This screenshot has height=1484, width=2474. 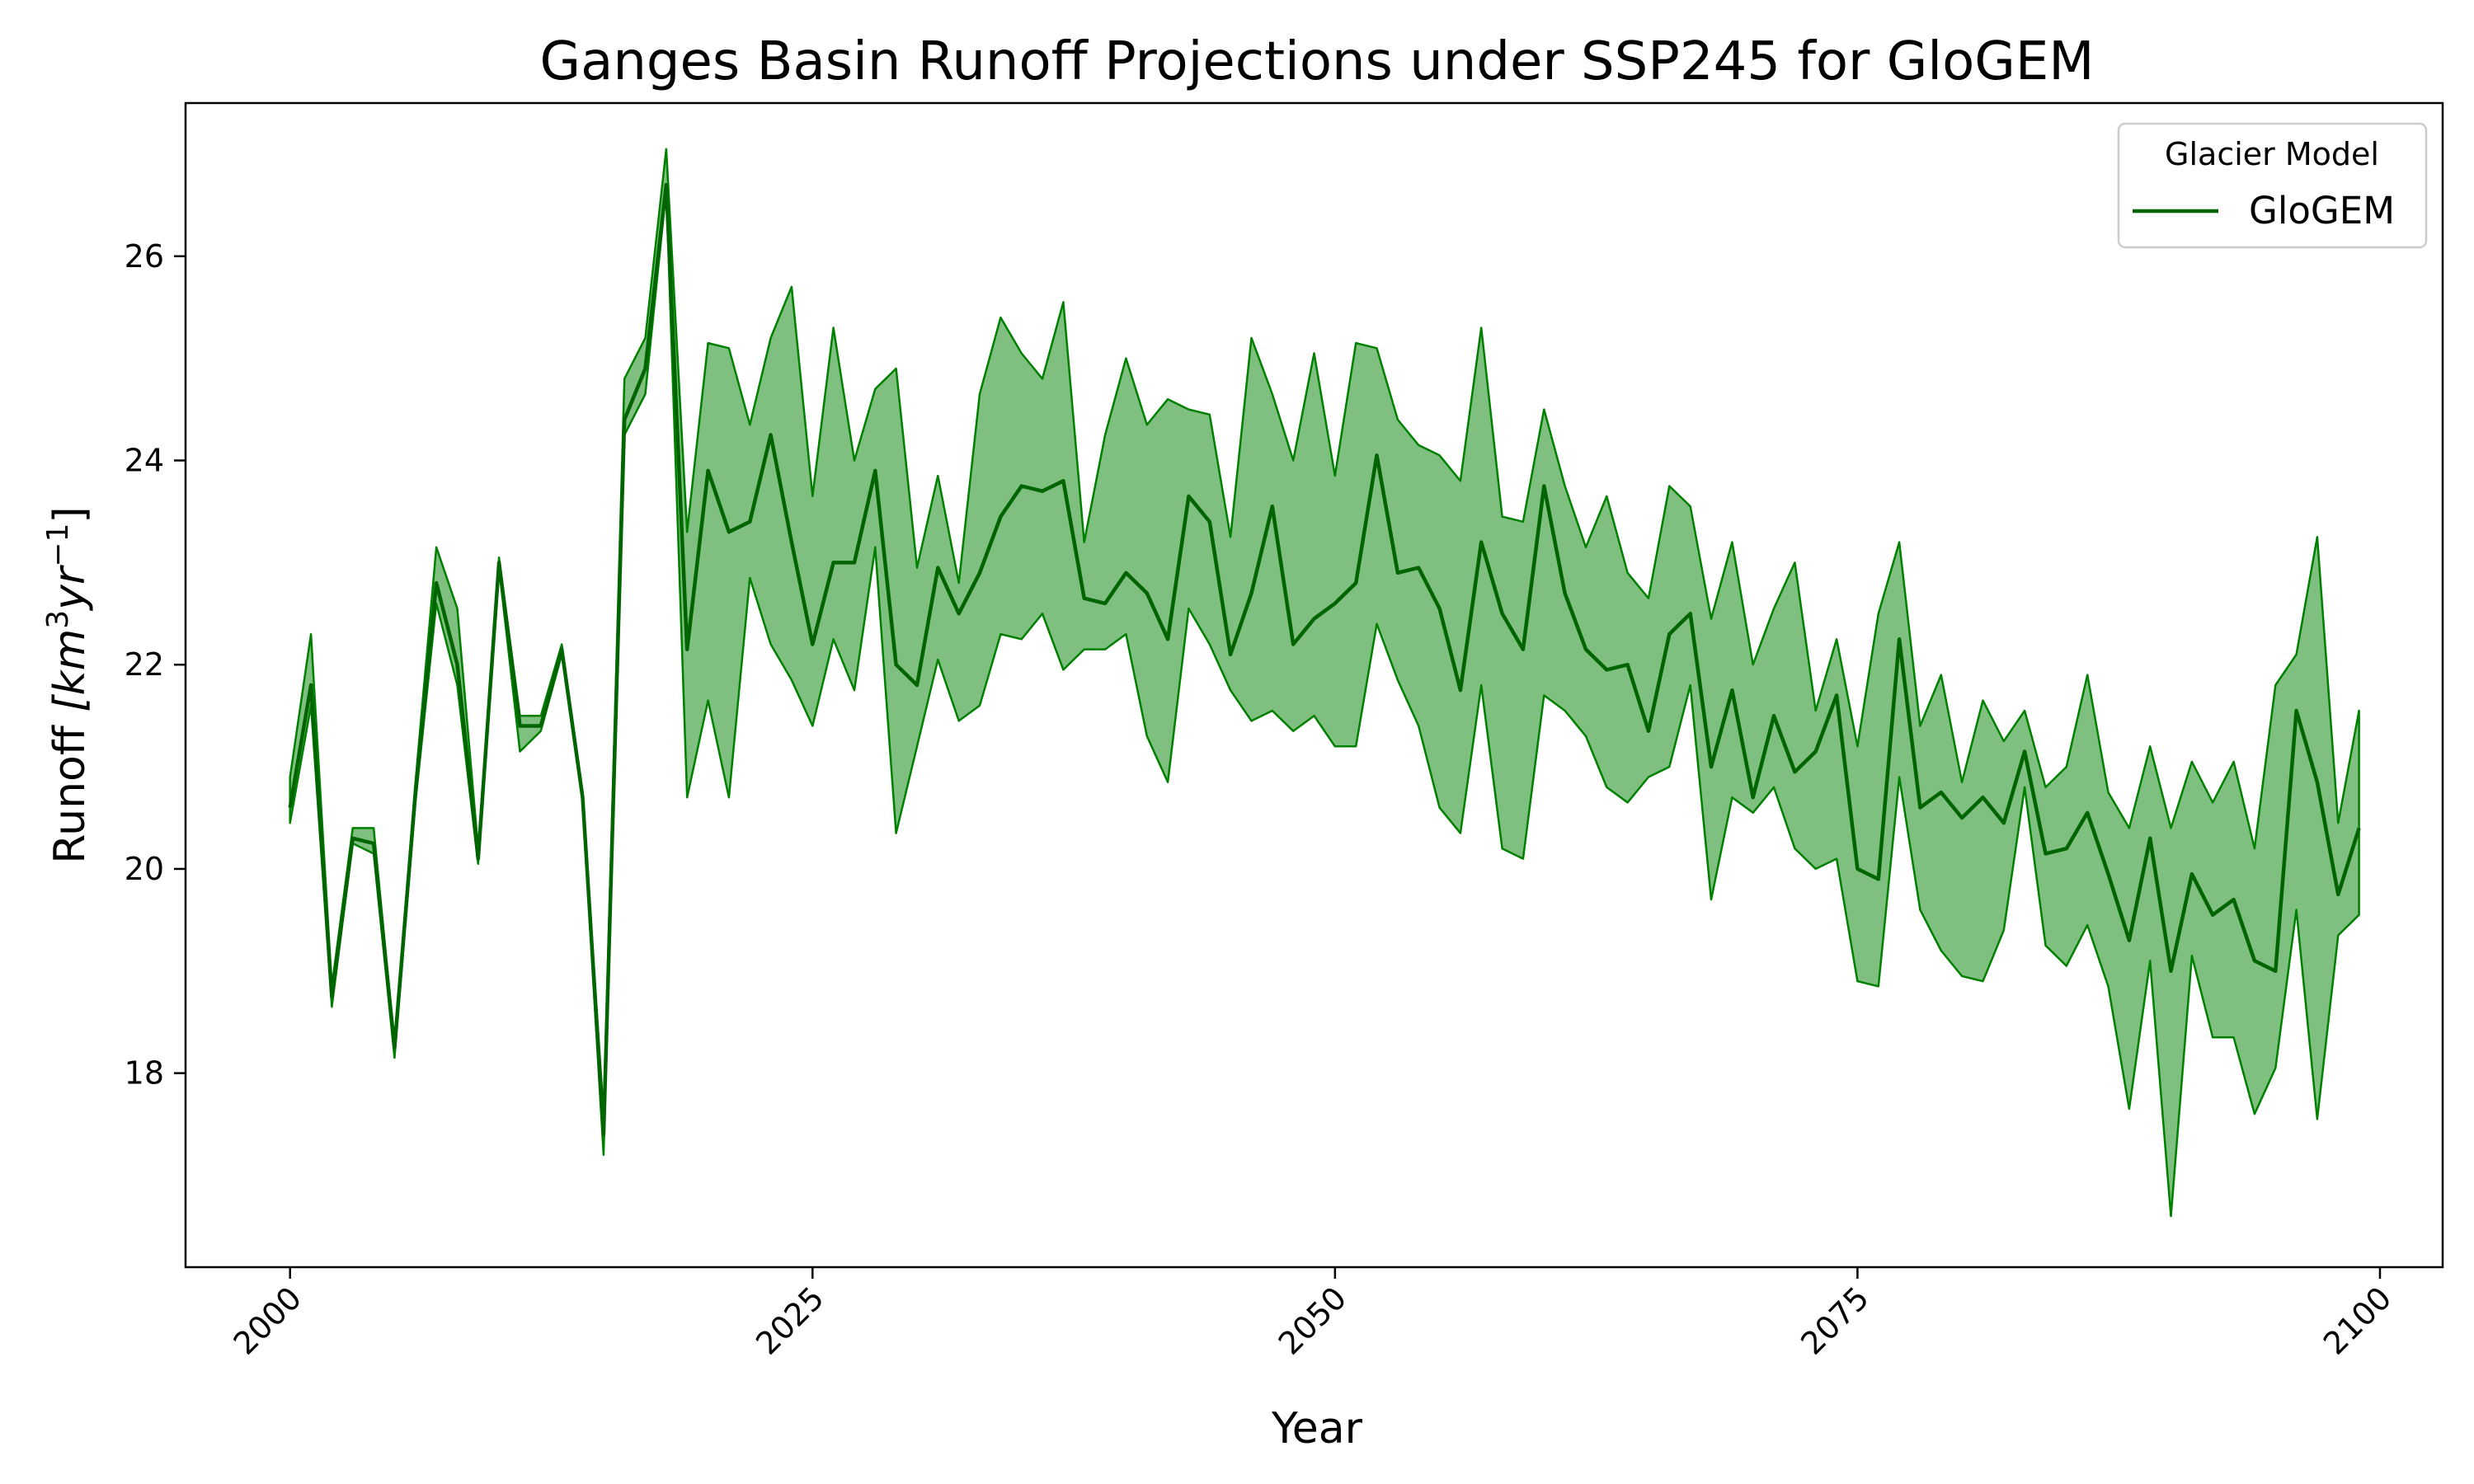 What do you see at coordinates (70, 794) in the screenshot?
I see `y-axis-label-name: Runoff` at bounding box center [70, 794].